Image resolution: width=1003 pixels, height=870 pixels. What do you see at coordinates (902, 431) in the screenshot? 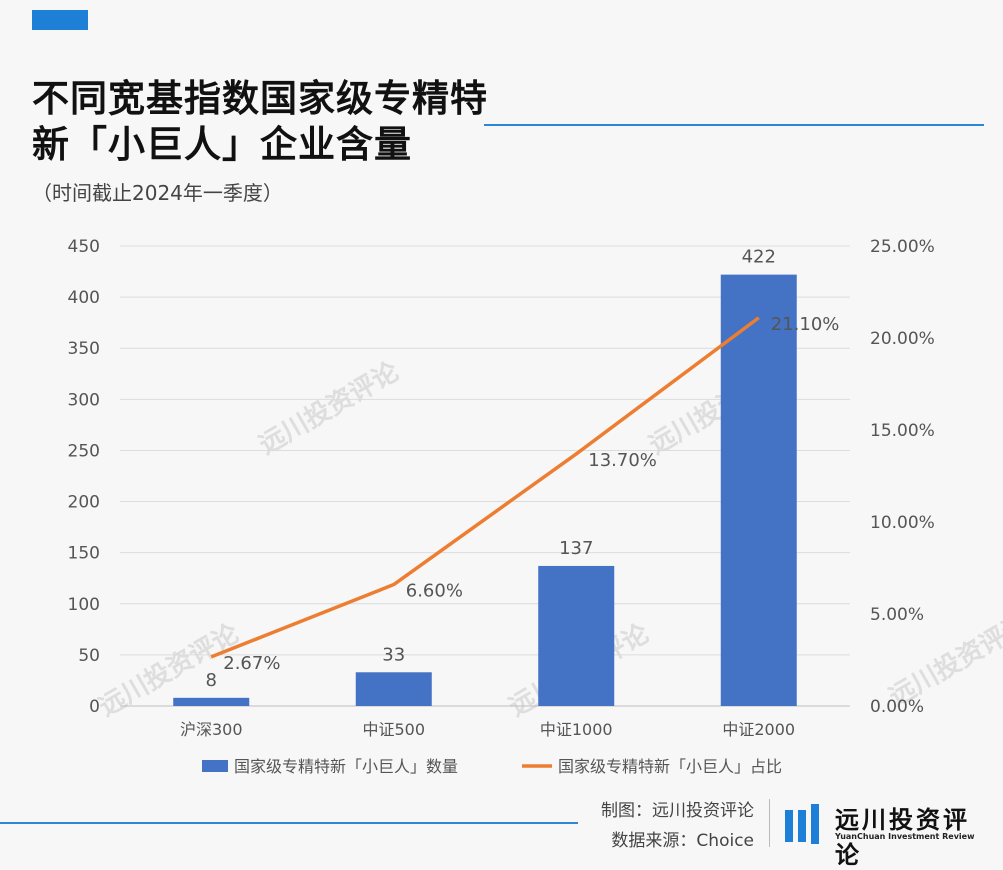
I see `y-right-tick-label: 15.00%` at bounding box center [902, 431].